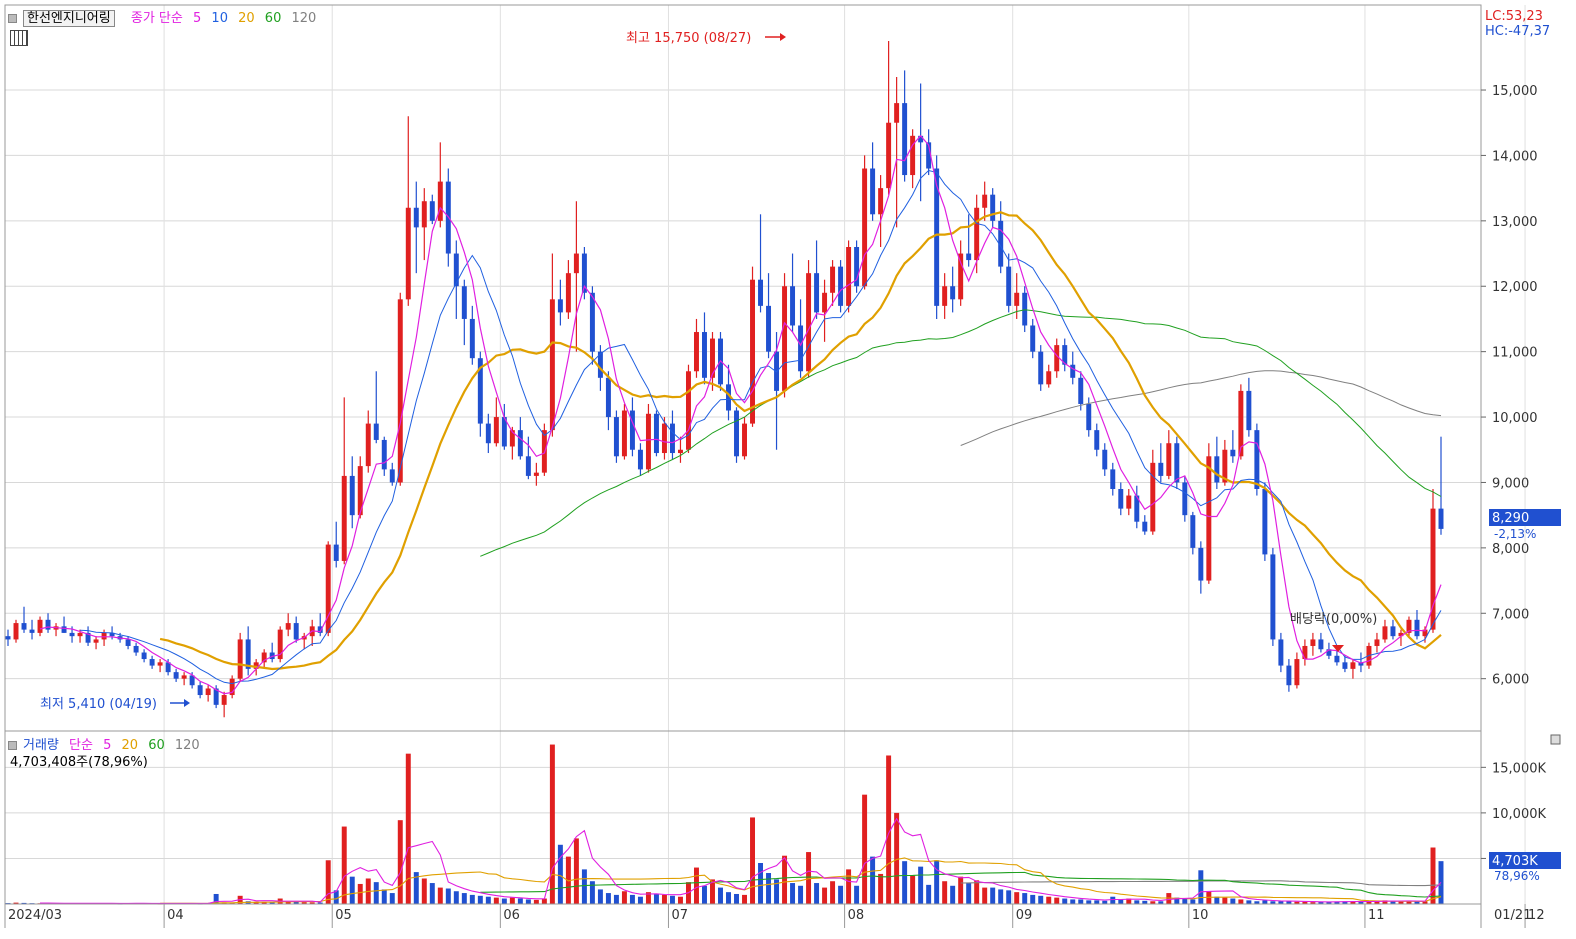 This screenshot has width=1576, height=939. What do you see at coordinates (1515, 418) in the screenshot?
I see `price-tick-label: 10,000` at bounding box center [1515, 418].